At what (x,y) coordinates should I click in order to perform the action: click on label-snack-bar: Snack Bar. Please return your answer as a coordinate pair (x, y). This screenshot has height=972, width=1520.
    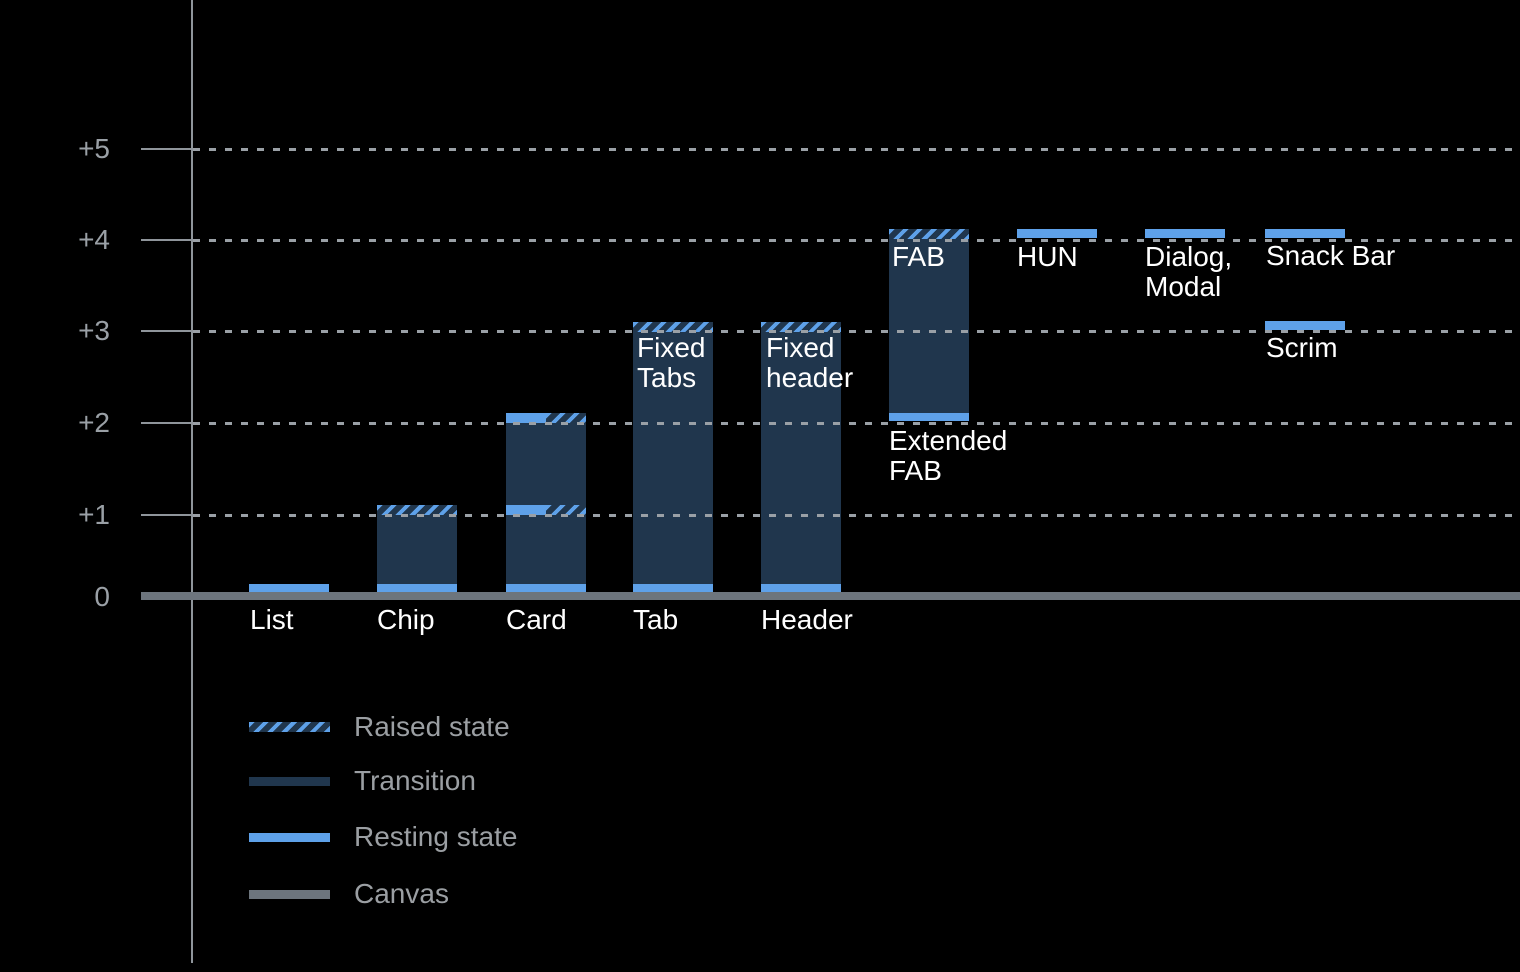
    Looking at the image, I should click on (1330, 256).